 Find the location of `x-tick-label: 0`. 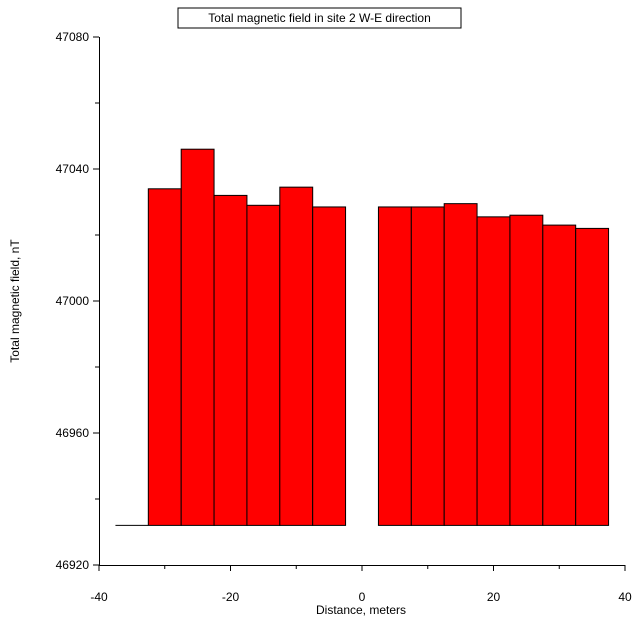

x-tick-label: 0 is located at coordinates (362, 597).